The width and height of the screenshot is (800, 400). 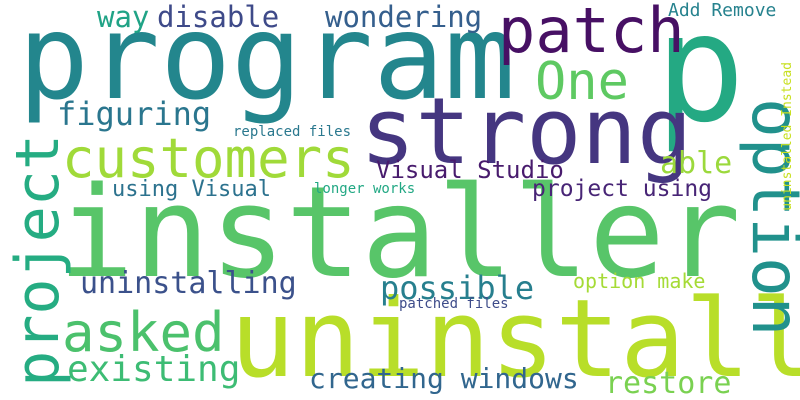 I want to click on word-replaced-files: replaced files, so click(x=292, y=132).